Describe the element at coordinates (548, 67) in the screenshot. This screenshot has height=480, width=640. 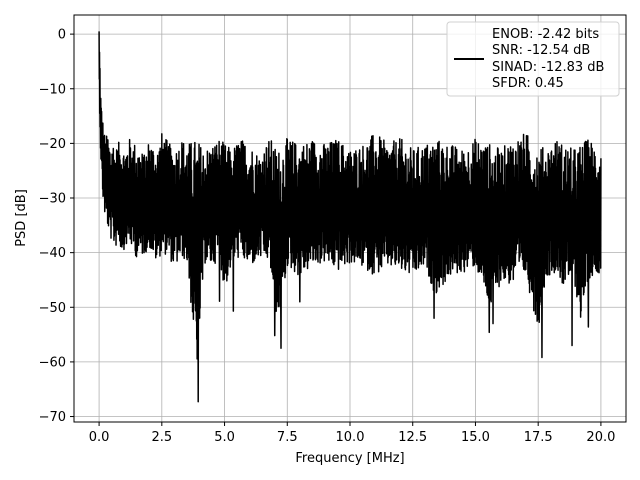
I see `legend-sinad: SINAD: -12.83 dB` at that location.